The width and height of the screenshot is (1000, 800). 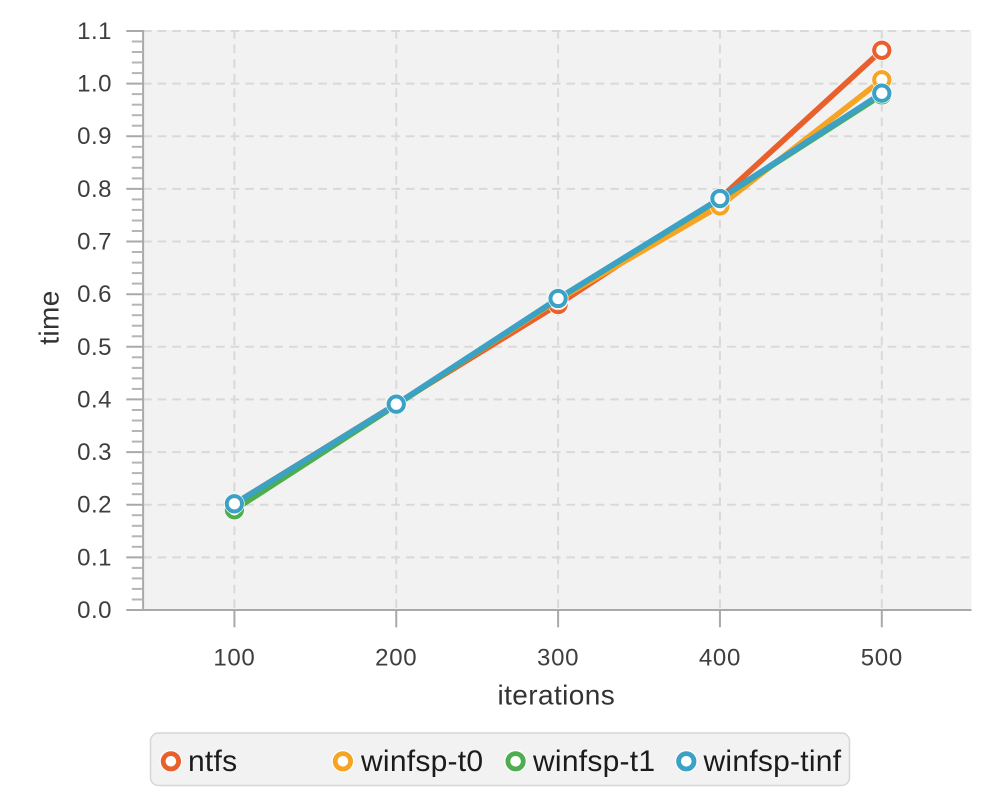 What do you see at coordinates (882, 658) in the screenshot?
I see `svg-text: 500` at bounding box center [882, 658].